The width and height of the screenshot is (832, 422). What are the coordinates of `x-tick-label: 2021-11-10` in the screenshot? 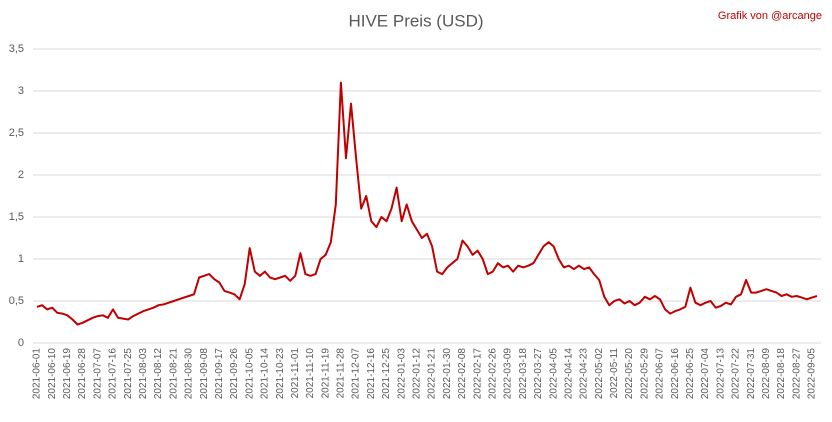 It's located at (310, 373).